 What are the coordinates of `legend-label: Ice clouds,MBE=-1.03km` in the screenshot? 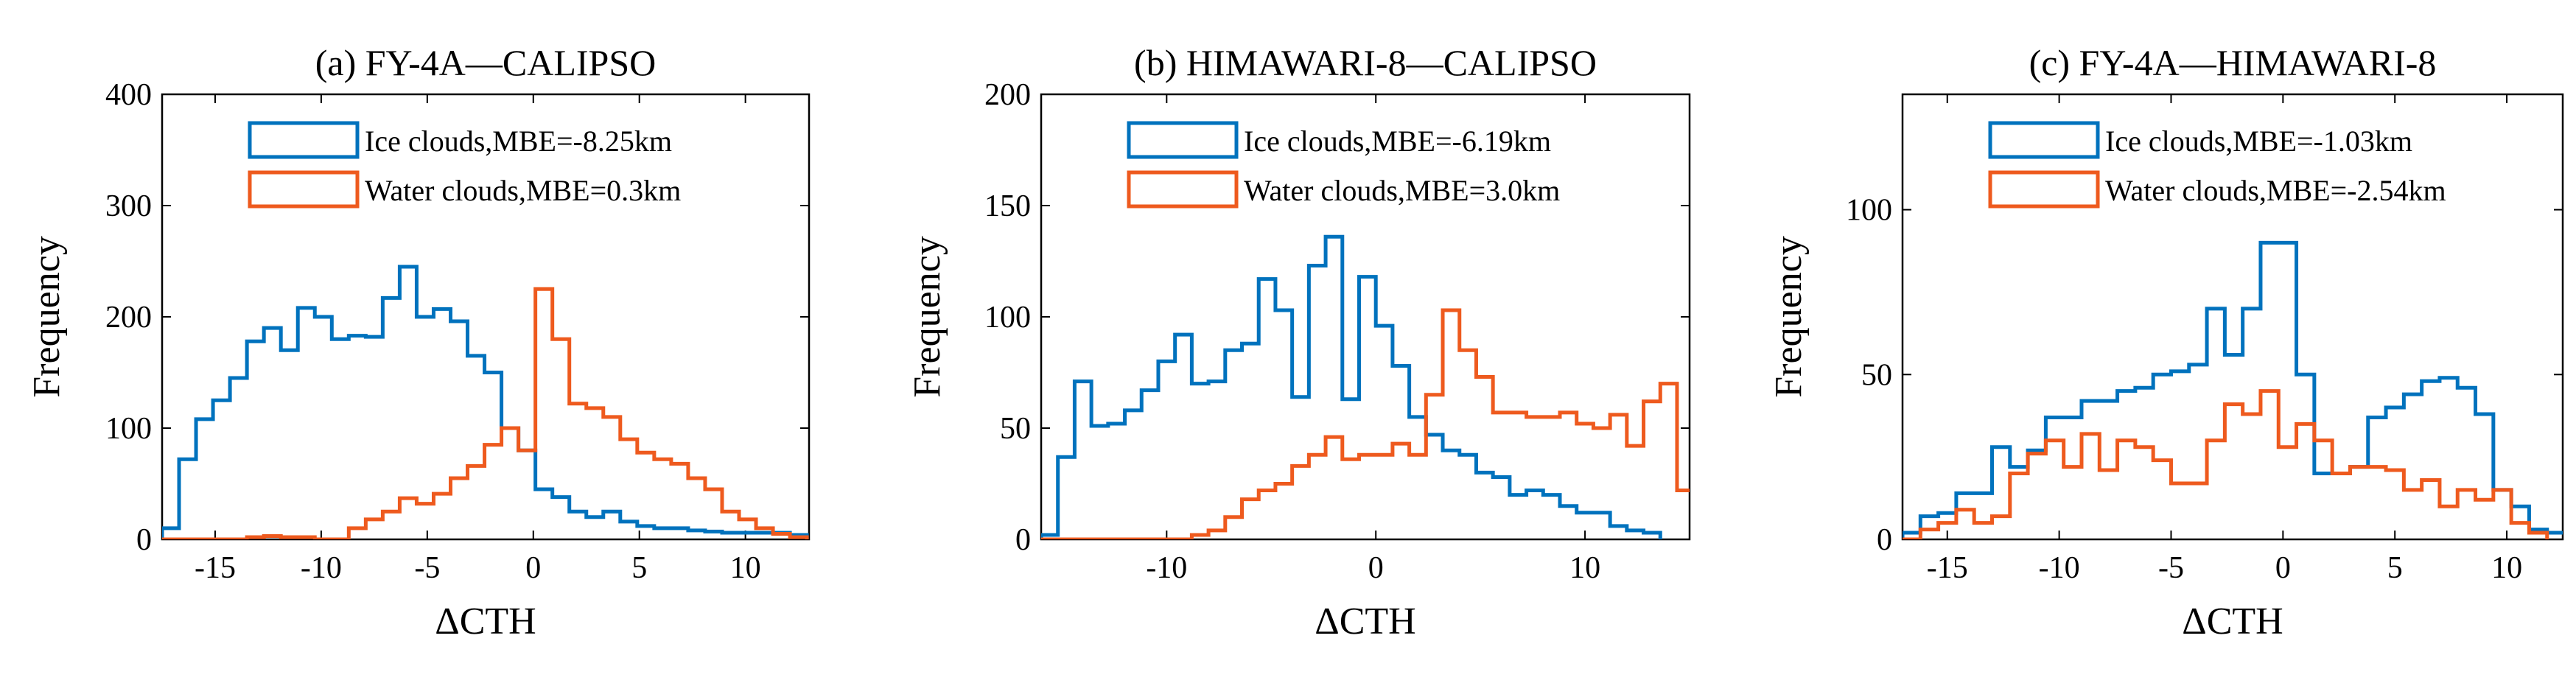 It's located at (2258, 141).